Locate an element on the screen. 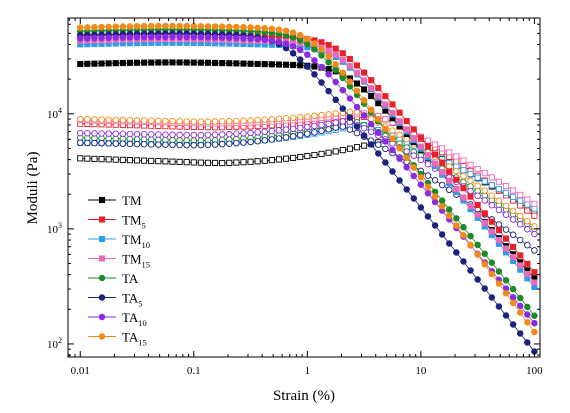 The height and width of the screenshot is (413, 570). legend-label: TA is located at coordinates (130, 278).